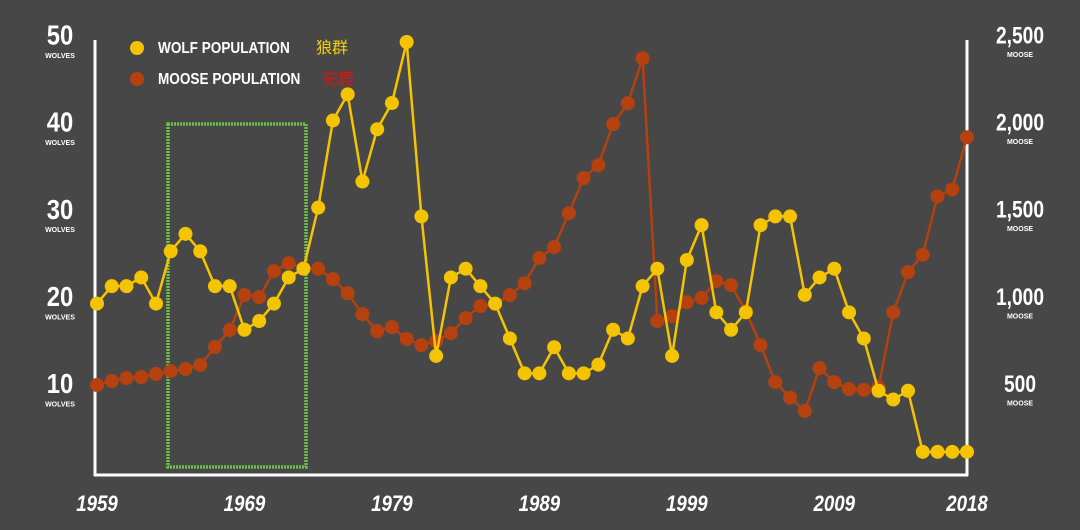 This screenshot has height=530, width=1080. What do you see at coordinates (1020, 35) in the screenshot?
I see `y2-tick-label: 2,500` at bounding box center [1020, 35].